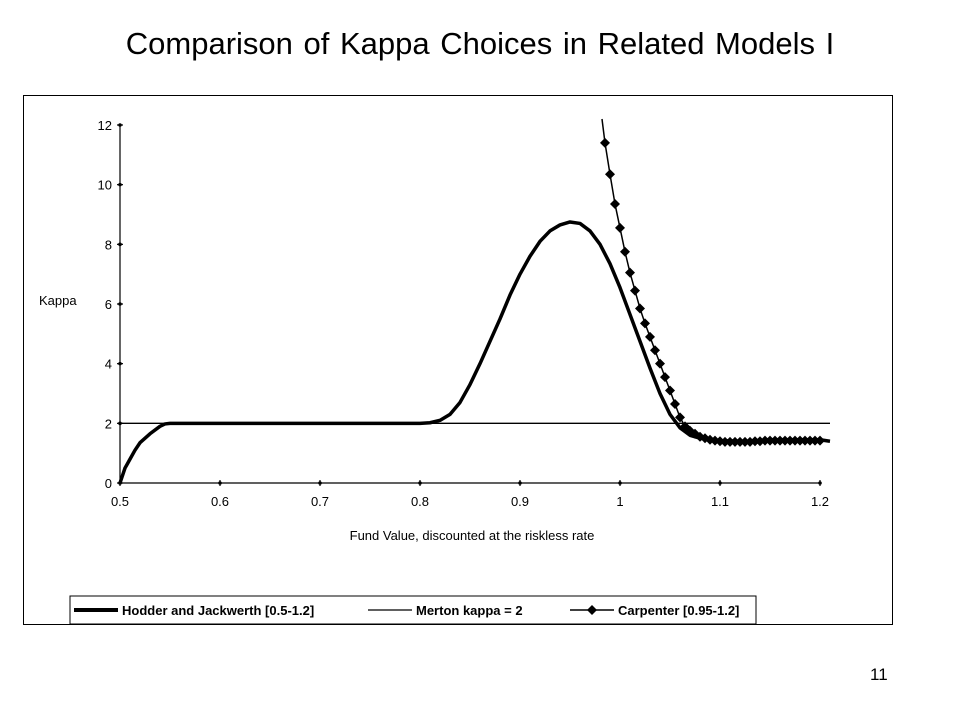  I want to click on x-tick-label: 0.7, so click(320, 501).